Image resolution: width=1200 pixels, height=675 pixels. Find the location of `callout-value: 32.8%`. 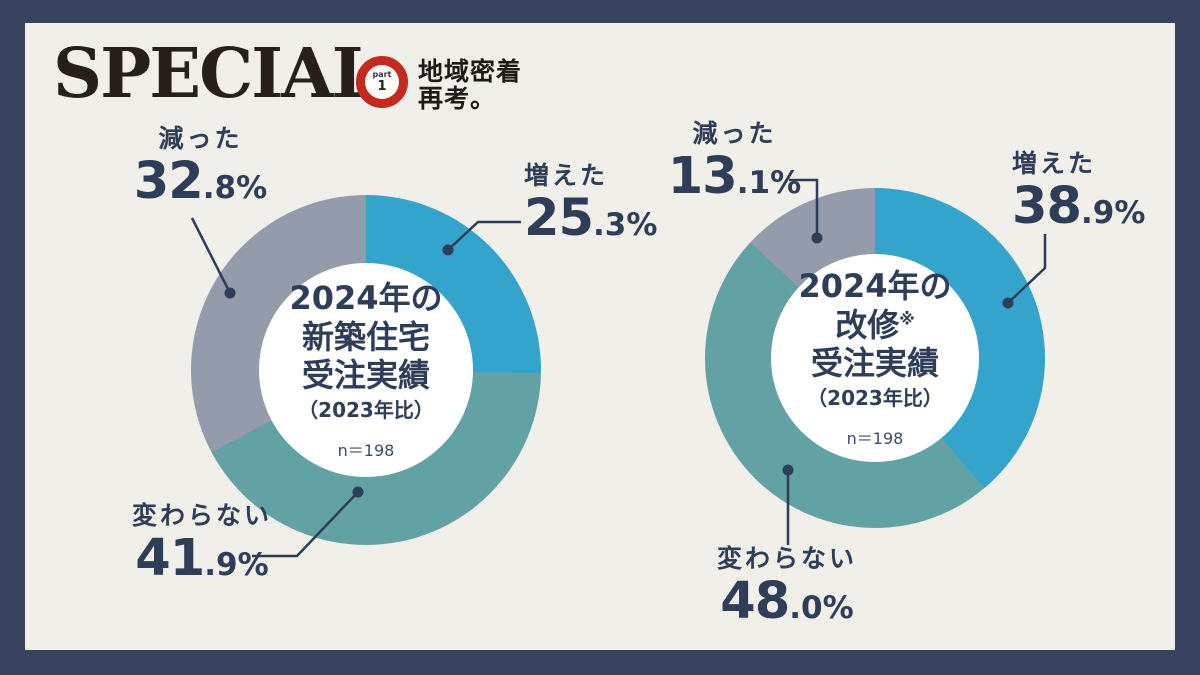

callout-value: 32.8% is located at coordinates (200, 182).